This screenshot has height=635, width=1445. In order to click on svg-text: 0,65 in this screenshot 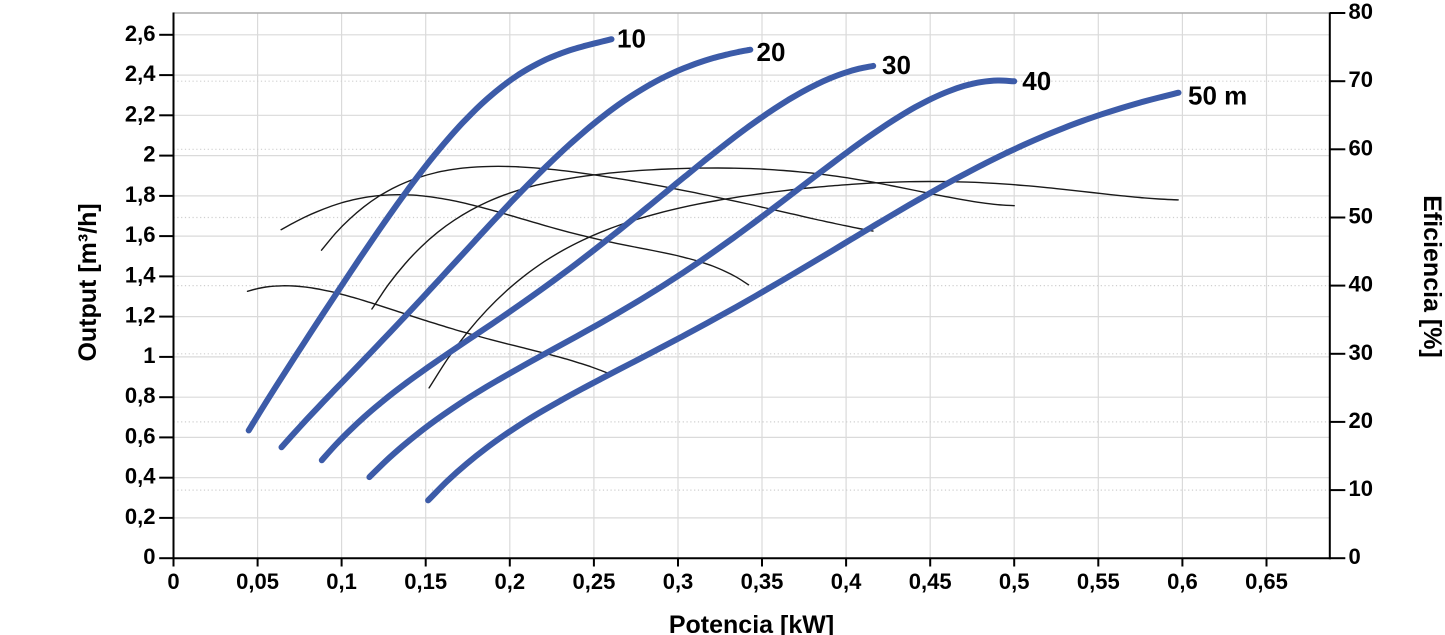, I will do `click(1266, 581)`.